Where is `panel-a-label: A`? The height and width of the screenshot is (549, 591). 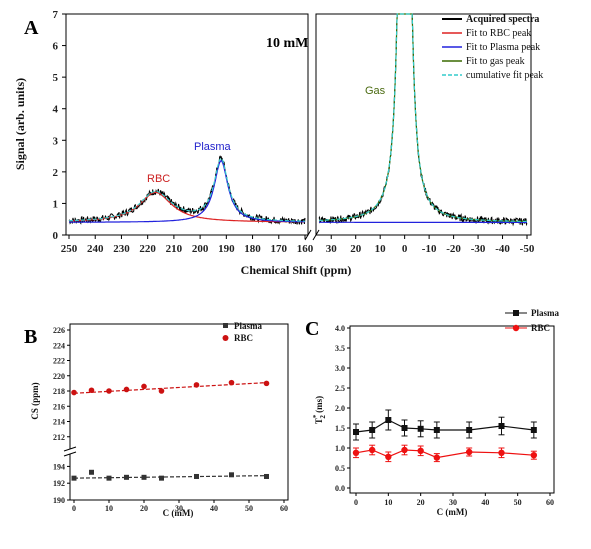 panel-a-label: A is located at coordinates (31, 28).